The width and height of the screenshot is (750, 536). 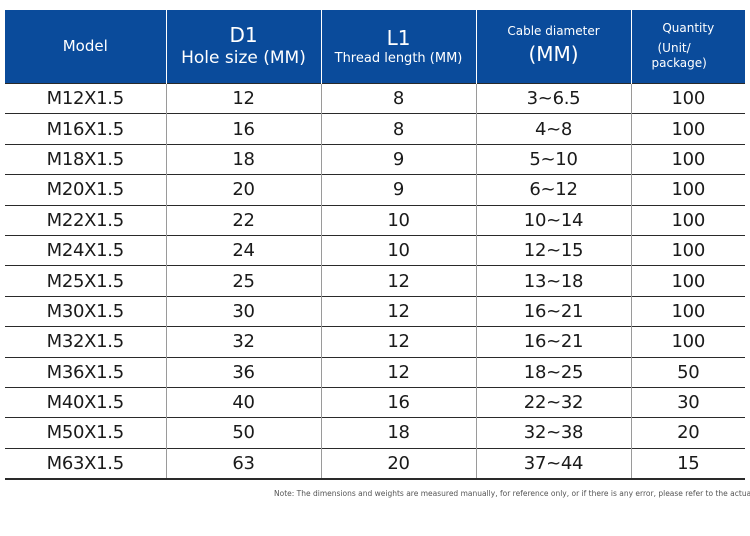 What do you see at coordinates (243, 35) in the screenshot?
I see `header-d1-title: D1` at bounding box center [243, 35].